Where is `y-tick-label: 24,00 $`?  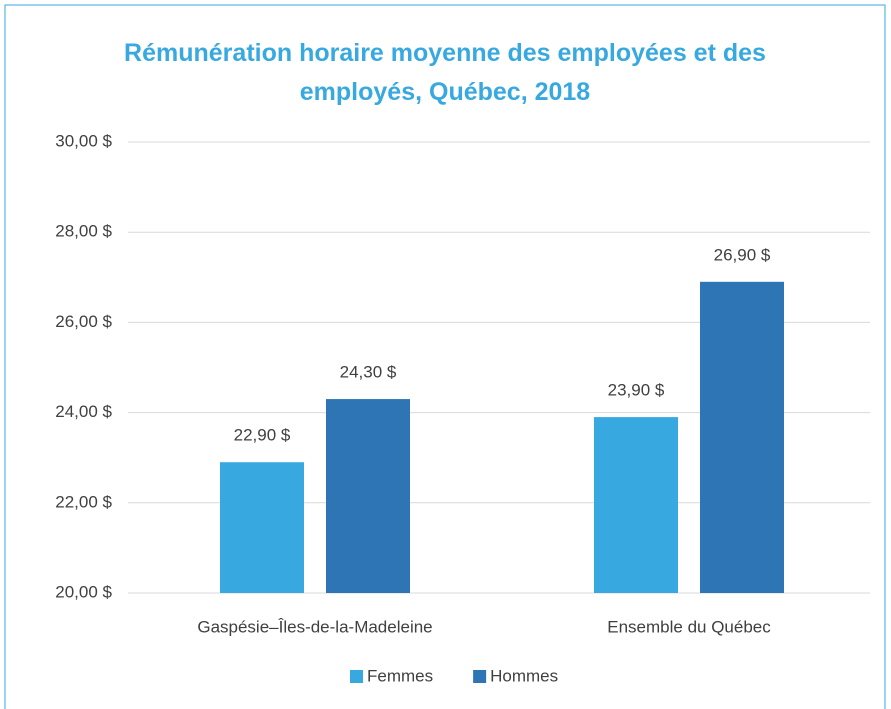 y-tick-label: 24,00 $ is located at coordinates (83, 411).